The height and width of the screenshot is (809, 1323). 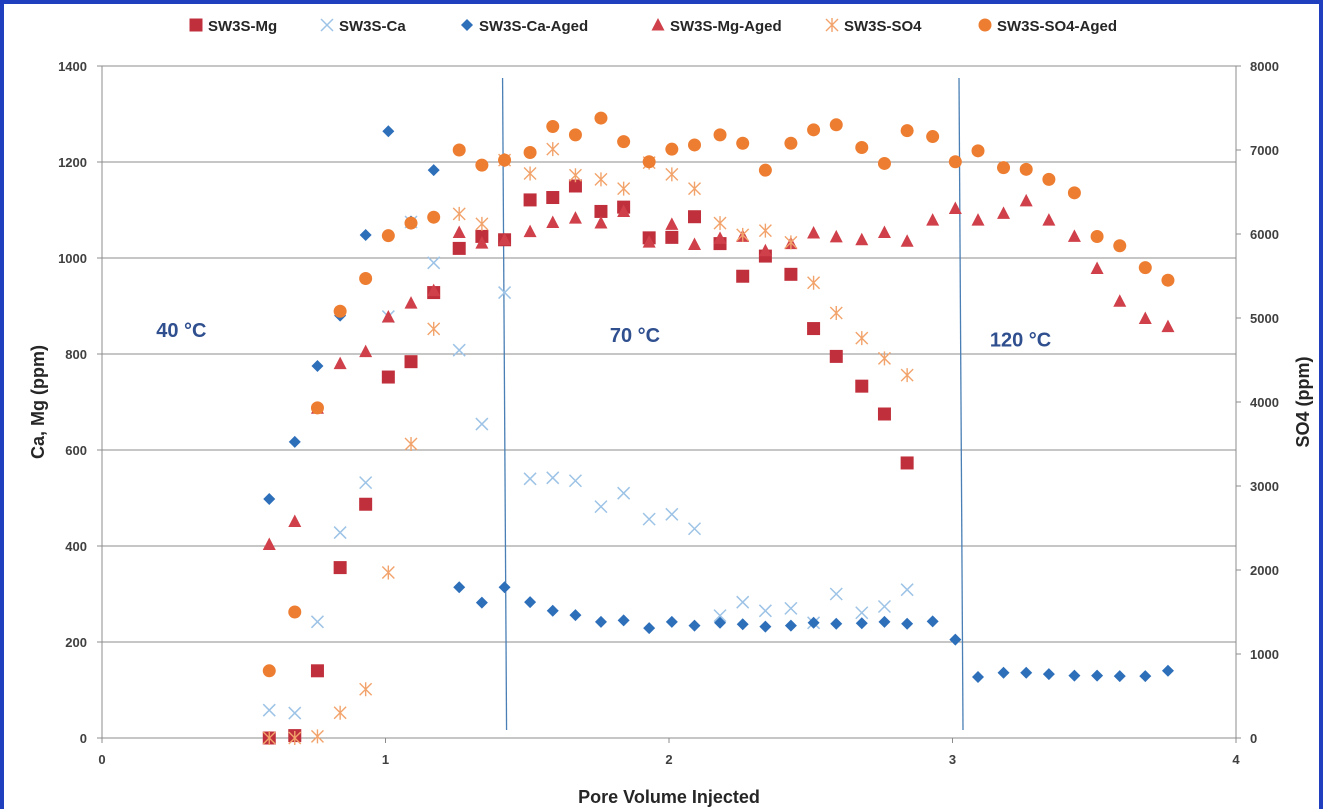 I want to click on x-tick-label: 4, so click(x=1236, y=759).